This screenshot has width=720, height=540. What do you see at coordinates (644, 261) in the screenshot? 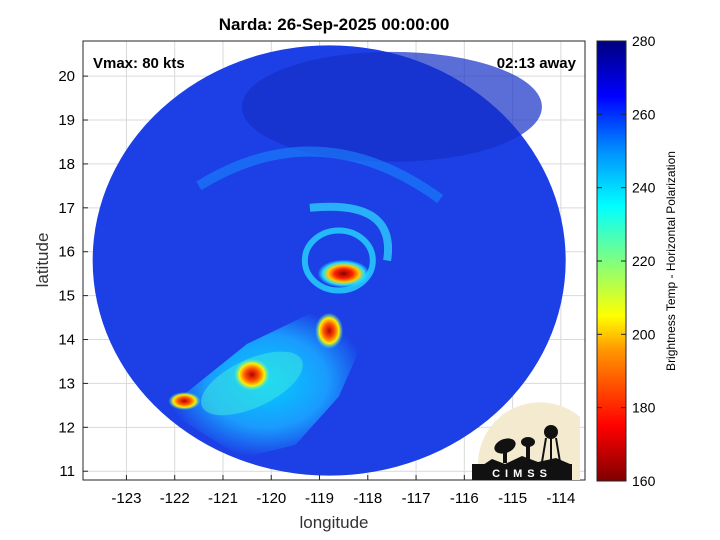
I see `colorbar-tick-label: 220` at bounding box center [644, 261].